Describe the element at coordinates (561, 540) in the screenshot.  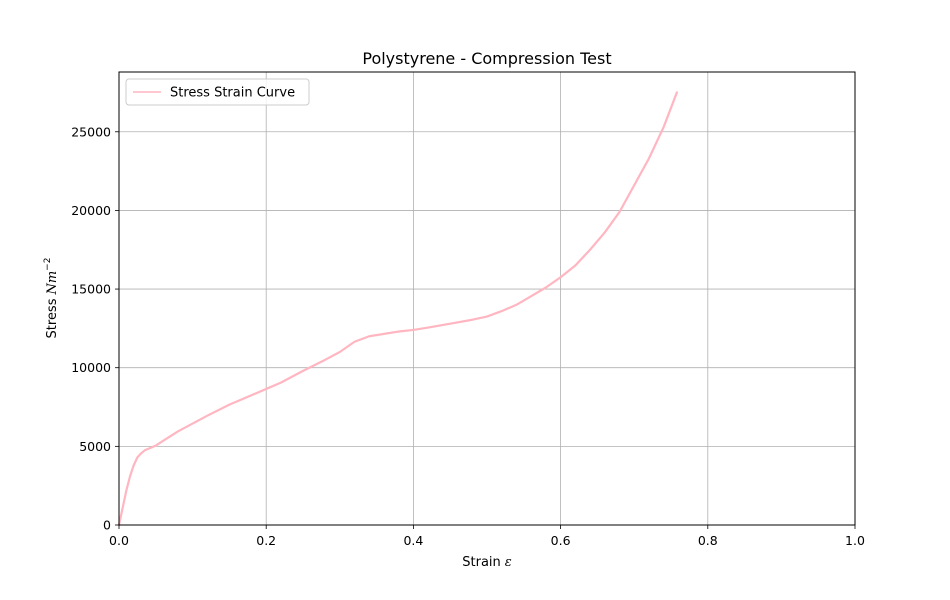
I see `x-tick-label: 0.6` at that location.